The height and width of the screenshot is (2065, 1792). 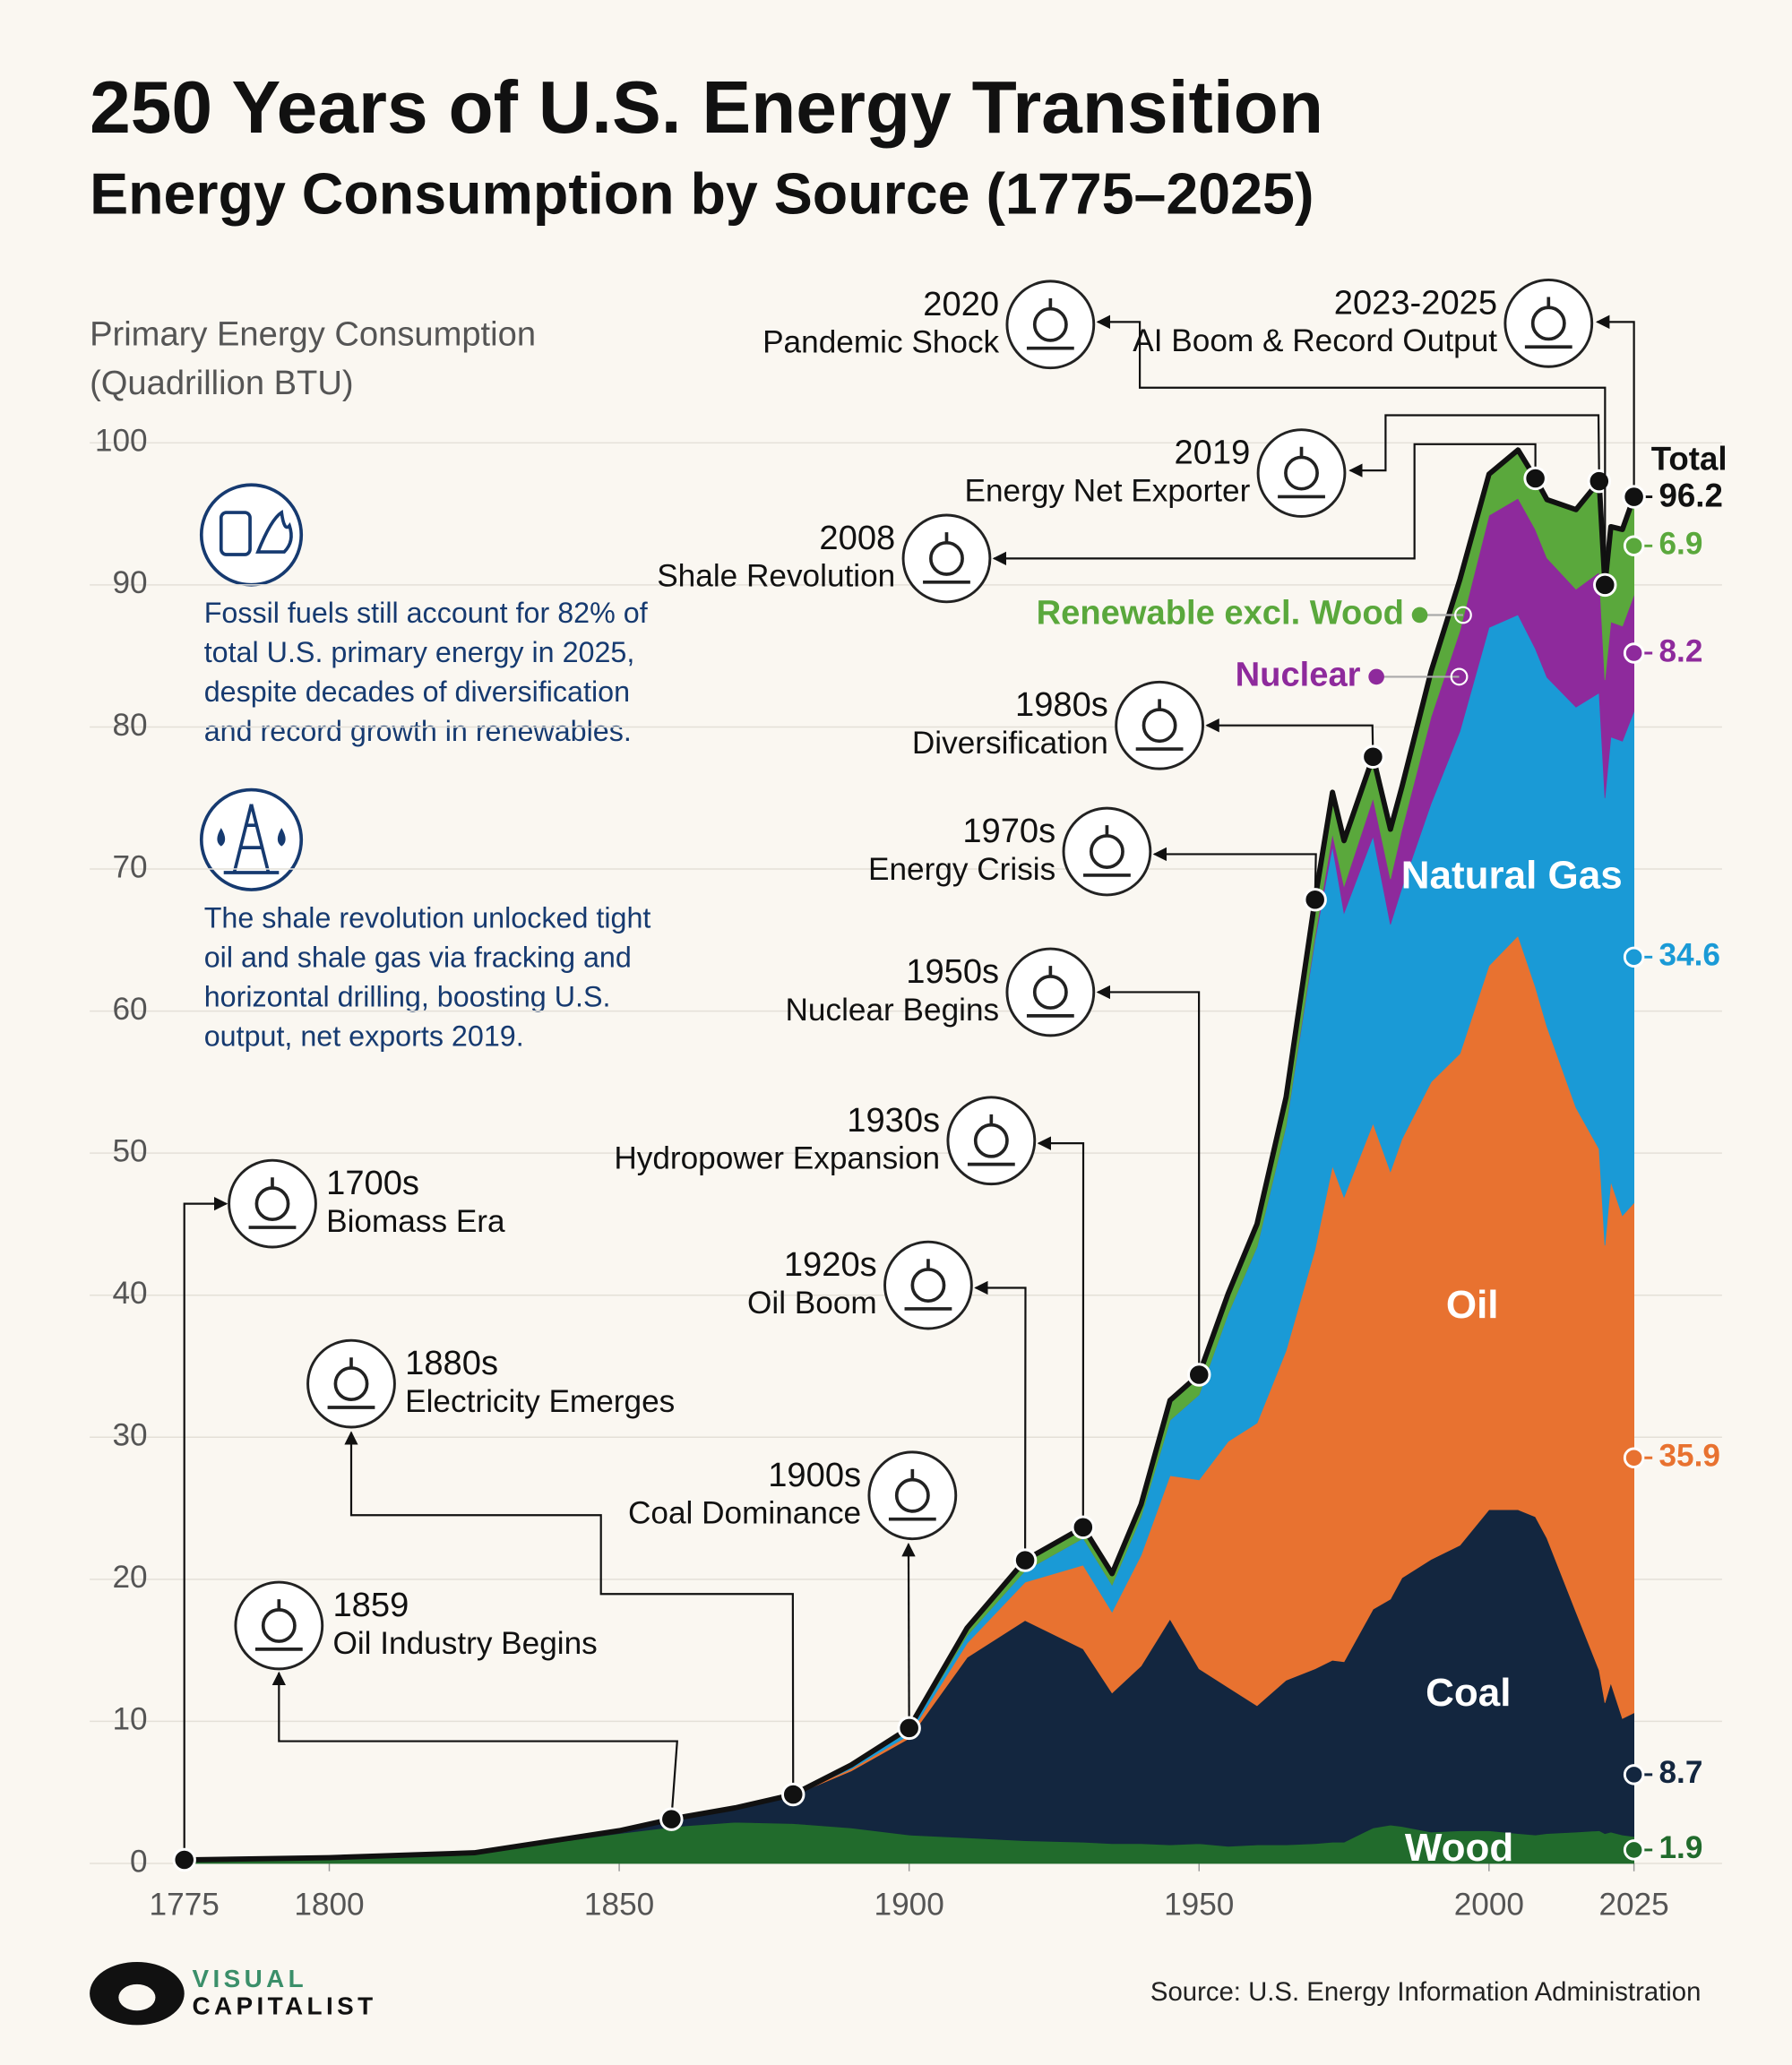 What do you see at coordinates (1315, 340) in the screenshot?
I see `milestone-text: AI Boom & Record Output` at bounding box center [1315, 340].